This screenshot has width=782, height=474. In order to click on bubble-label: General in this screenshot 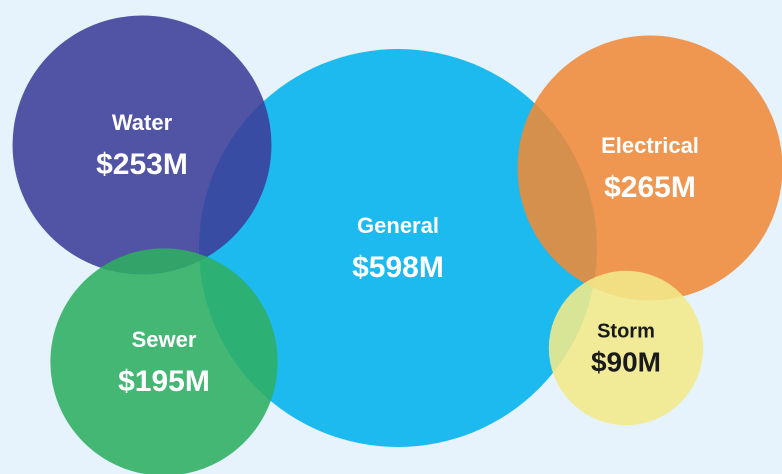, I will do `click(398, 225)`.